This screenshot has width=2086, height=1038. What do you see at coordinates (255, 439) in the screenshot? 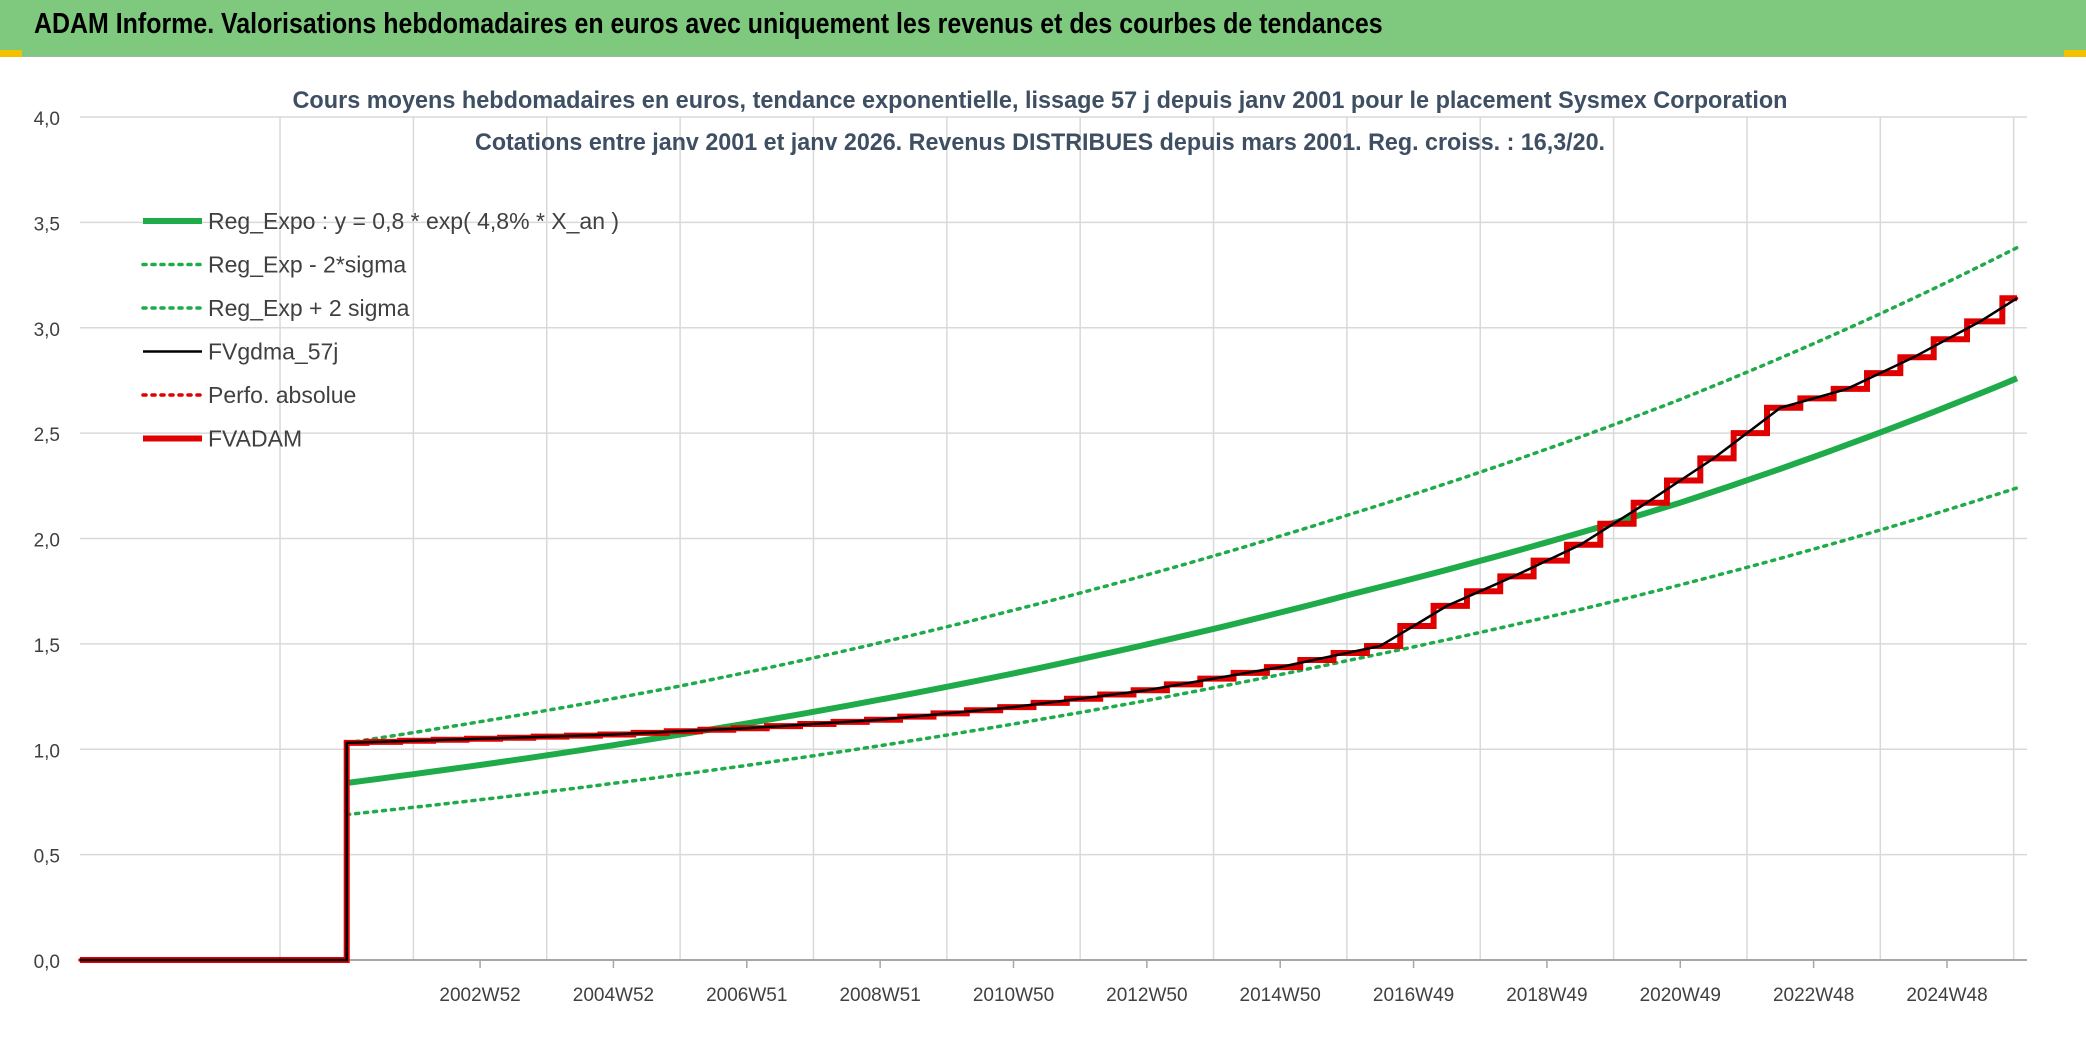
I see `legend-label: FVADAM` at bounding box center [255, 439].